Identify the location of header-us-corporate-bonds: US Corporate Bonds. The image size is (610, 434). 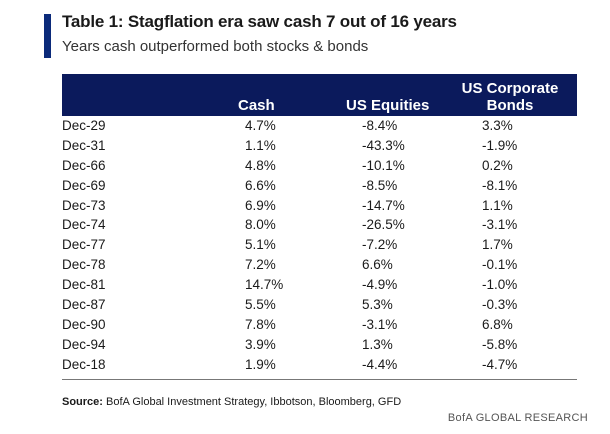
(510, 97).